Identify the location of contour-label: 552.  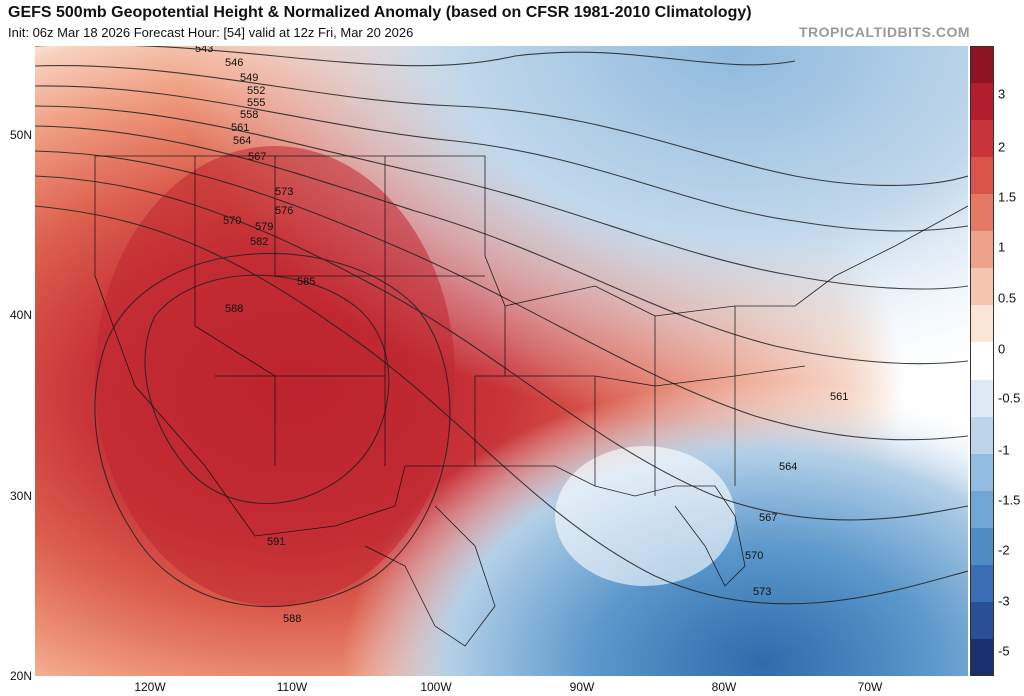
(256, 91).